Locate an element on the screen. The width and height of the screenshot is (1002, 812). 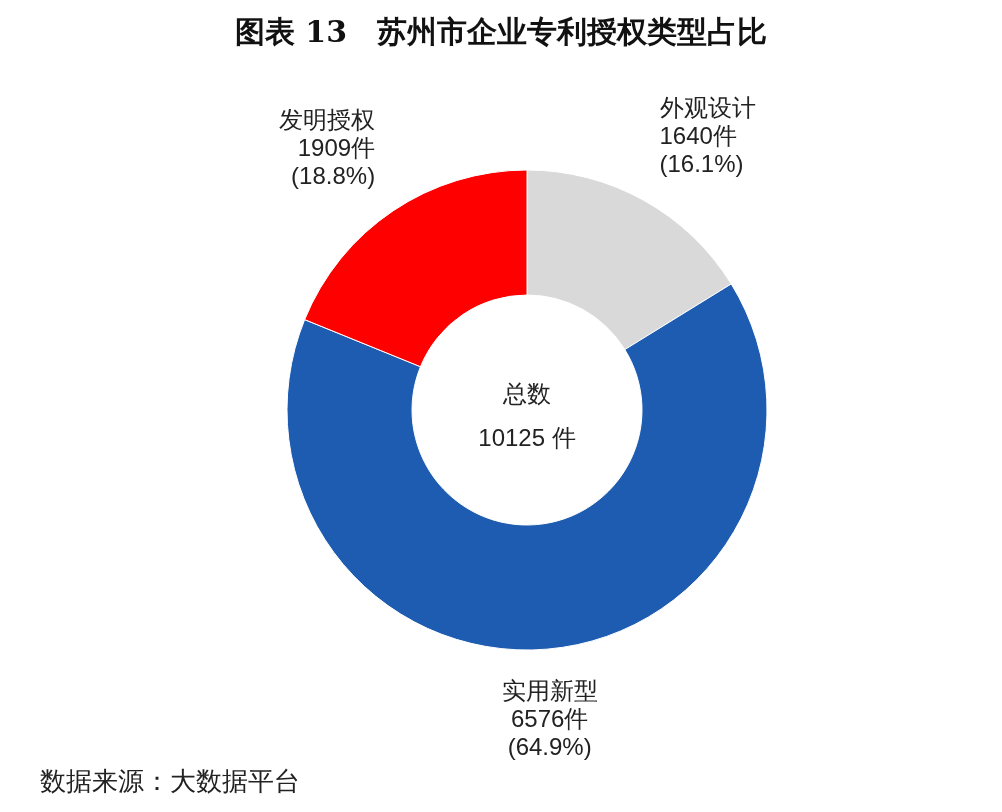
data-label: 1640件 (16.1%) is located at coordinates (701, 150).